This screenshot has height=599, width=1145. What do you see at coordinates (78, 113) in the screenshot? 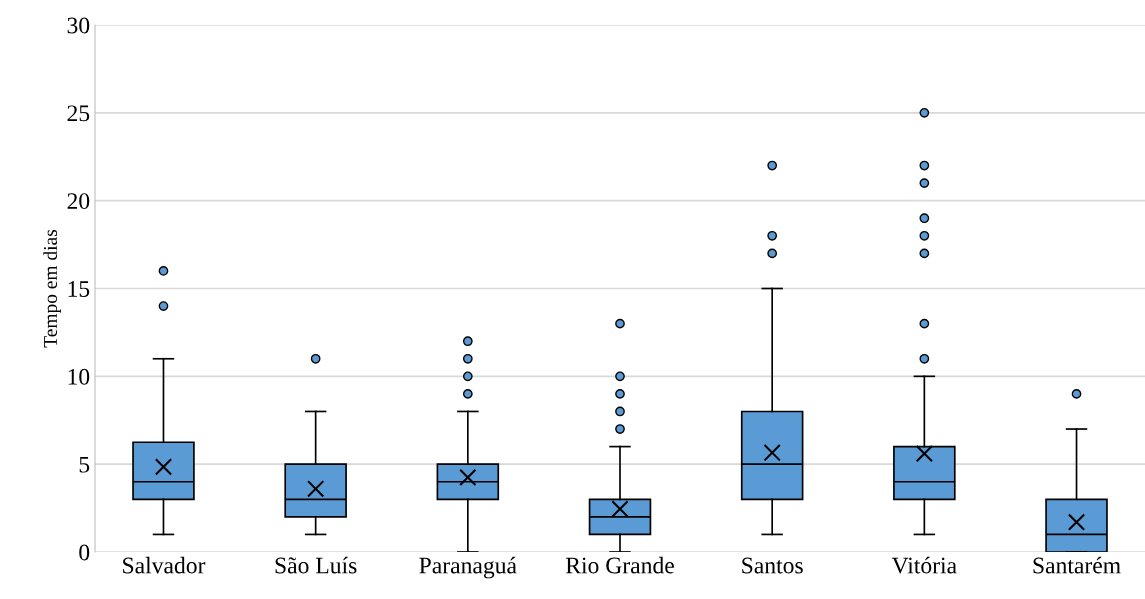
I see `y-tick-label: 25` at bounding box center [78, 113].